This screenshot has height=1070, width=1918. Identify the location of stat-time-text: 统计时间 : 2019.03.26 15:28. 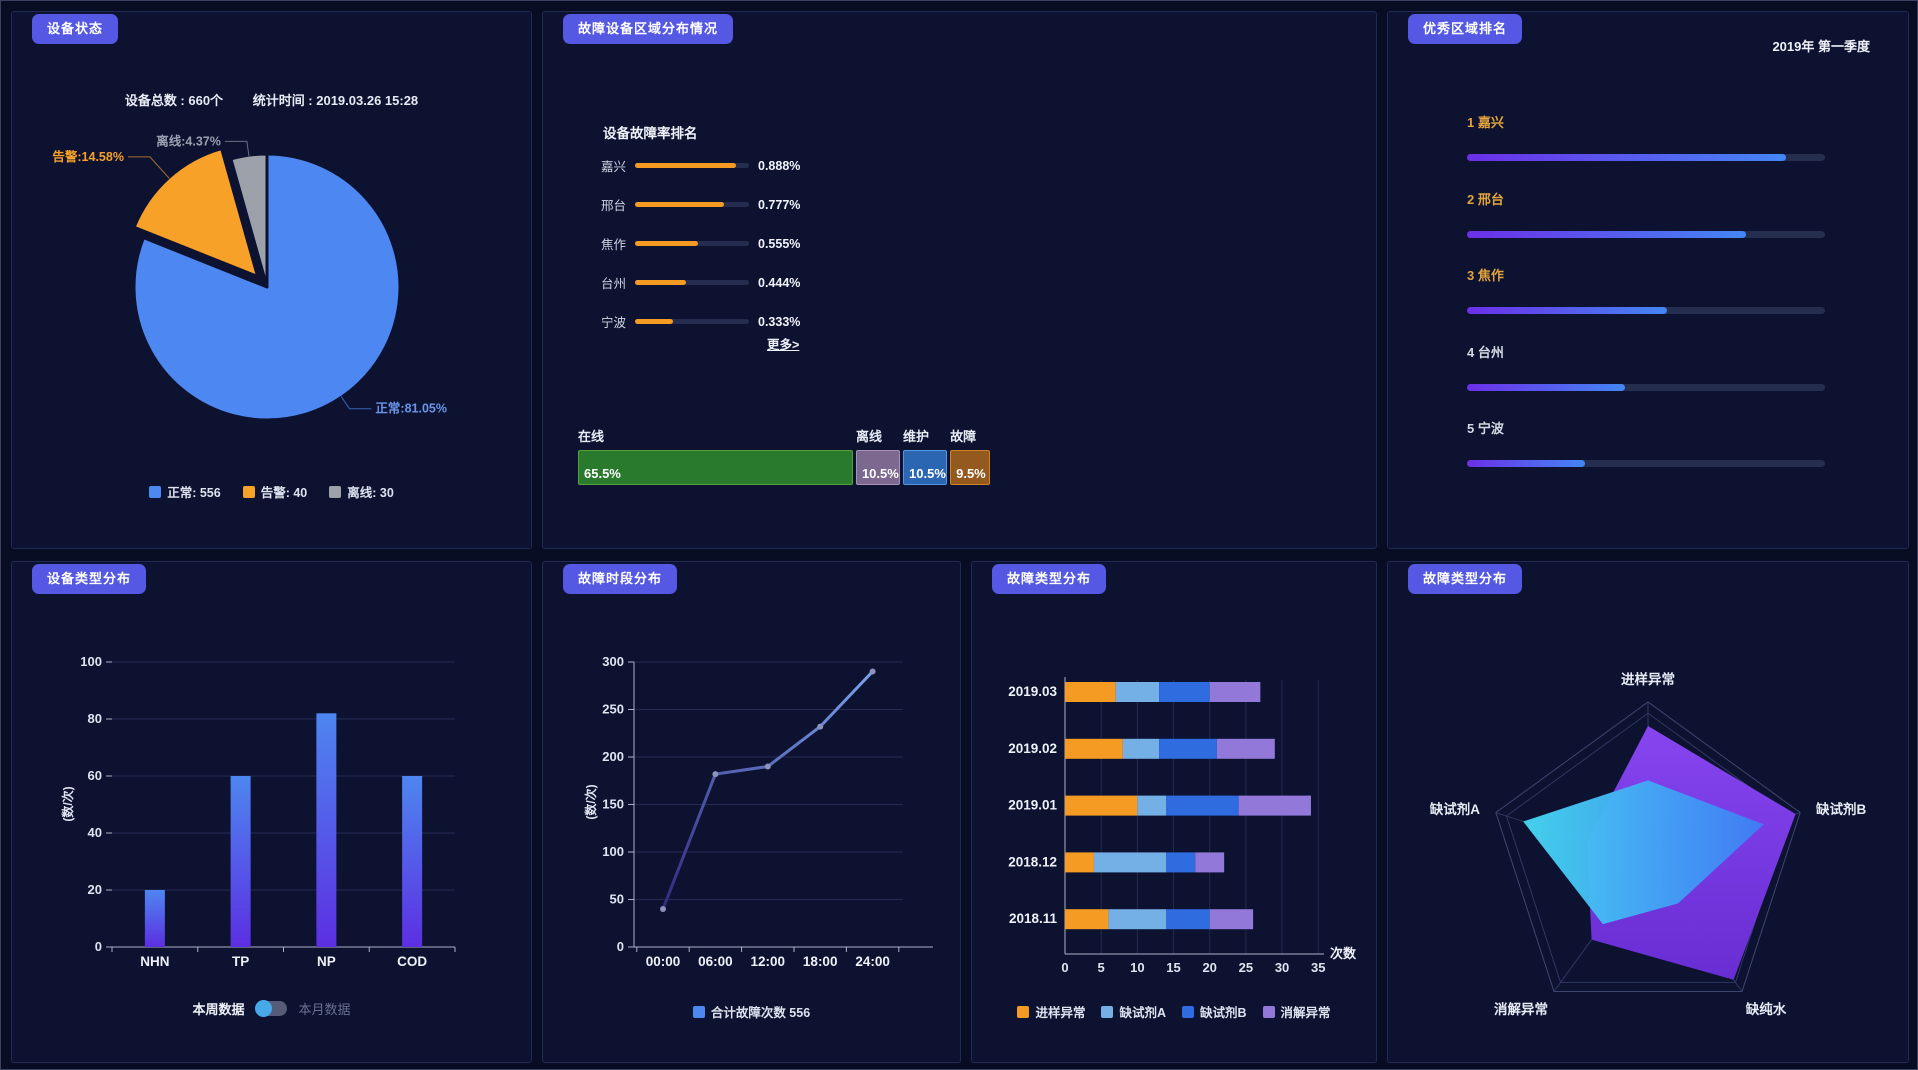
(335, 100).